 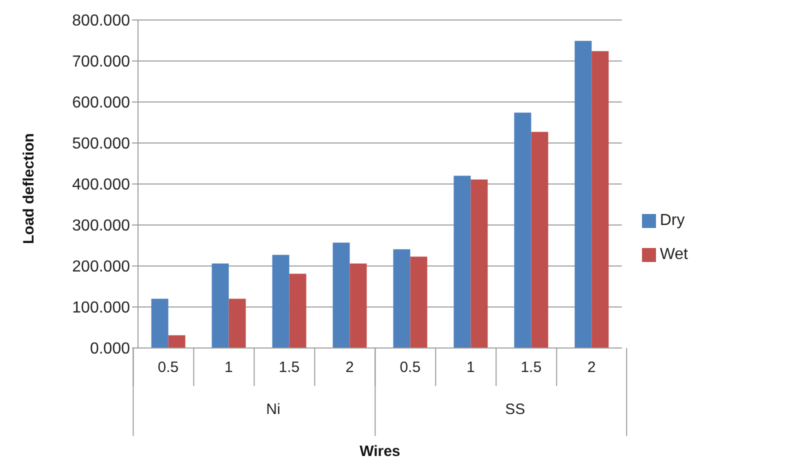 What do you see at coordinates (672, 220) in the screenshot?
I see `legend-label: Dry` at bounding box center [672, 220].